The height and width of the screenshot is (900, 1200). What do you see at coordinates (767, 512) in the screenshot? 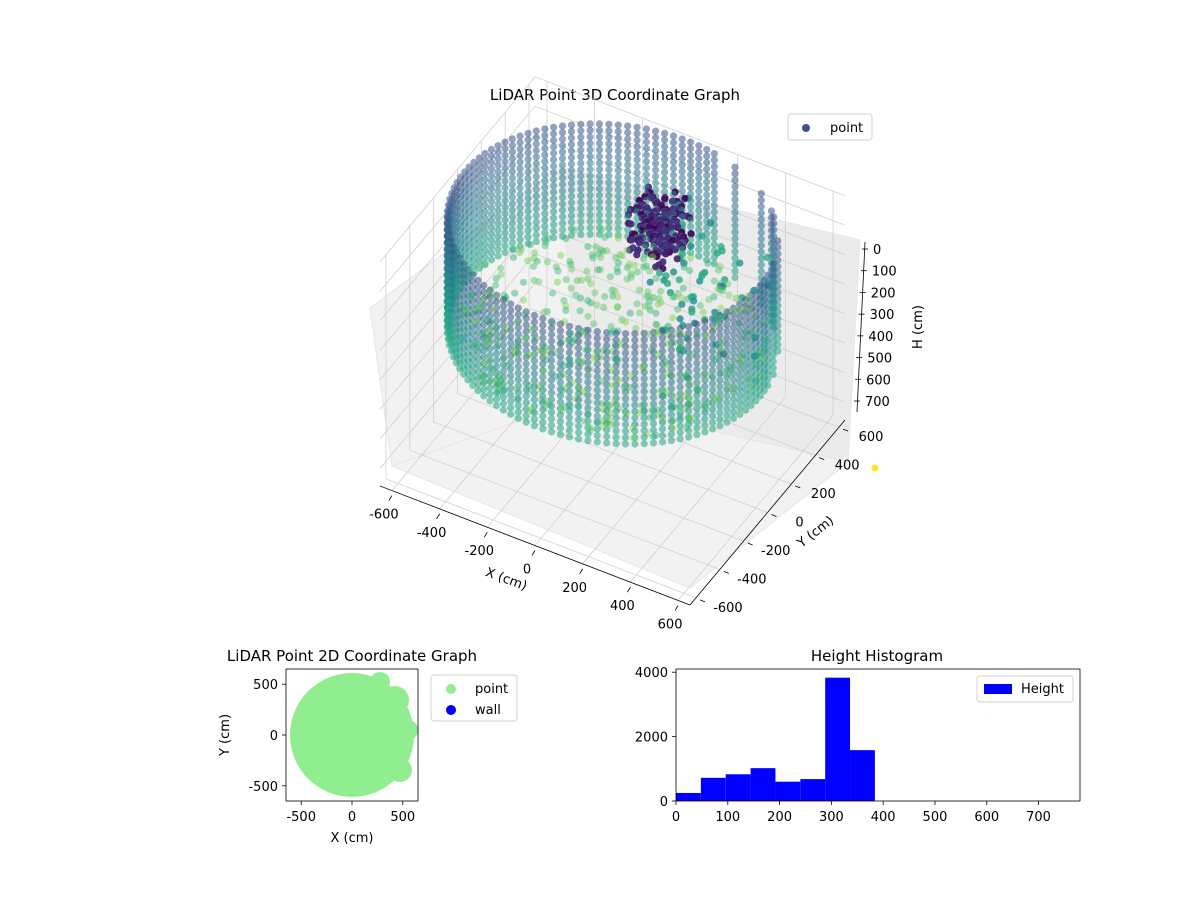
I see `plot3d-y-axis-line` at bounding box center [767, 512].